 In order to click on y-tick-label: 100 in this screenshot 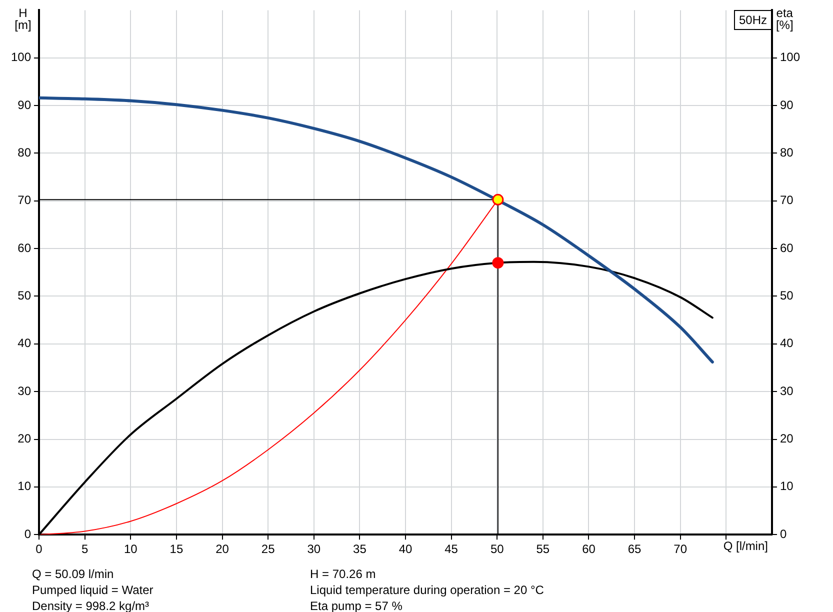, I will do `click(21, 57)`.